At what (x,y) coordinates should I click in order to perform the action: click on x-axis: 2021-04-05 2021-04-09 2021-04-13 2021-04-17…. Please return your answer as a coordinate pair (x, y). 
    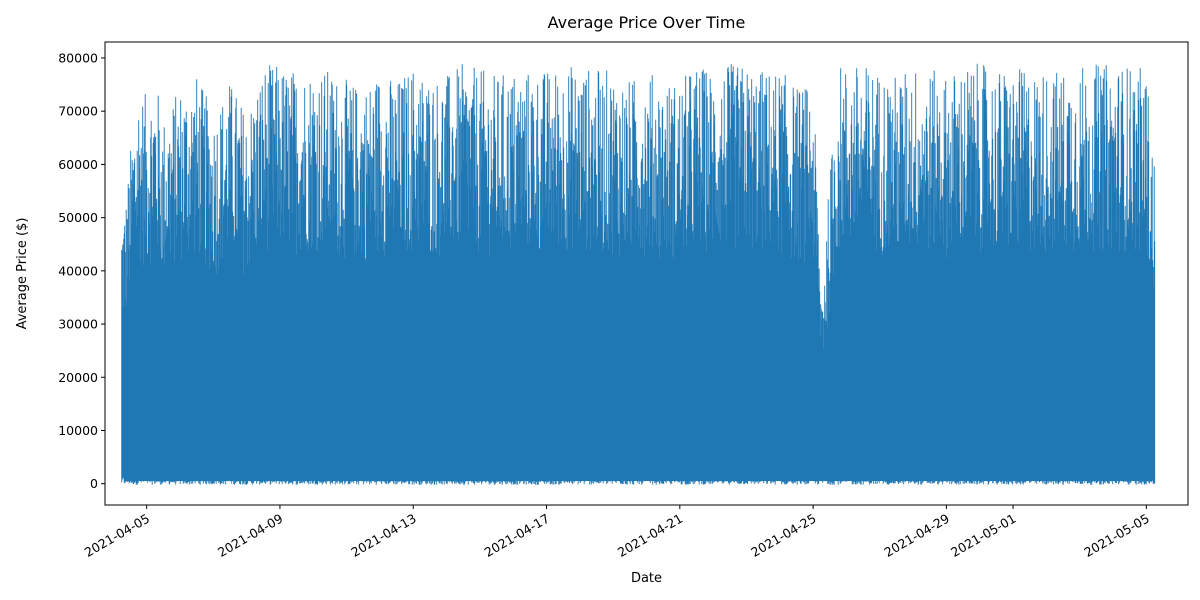
    Looking at the image, I should click on (617, 532).